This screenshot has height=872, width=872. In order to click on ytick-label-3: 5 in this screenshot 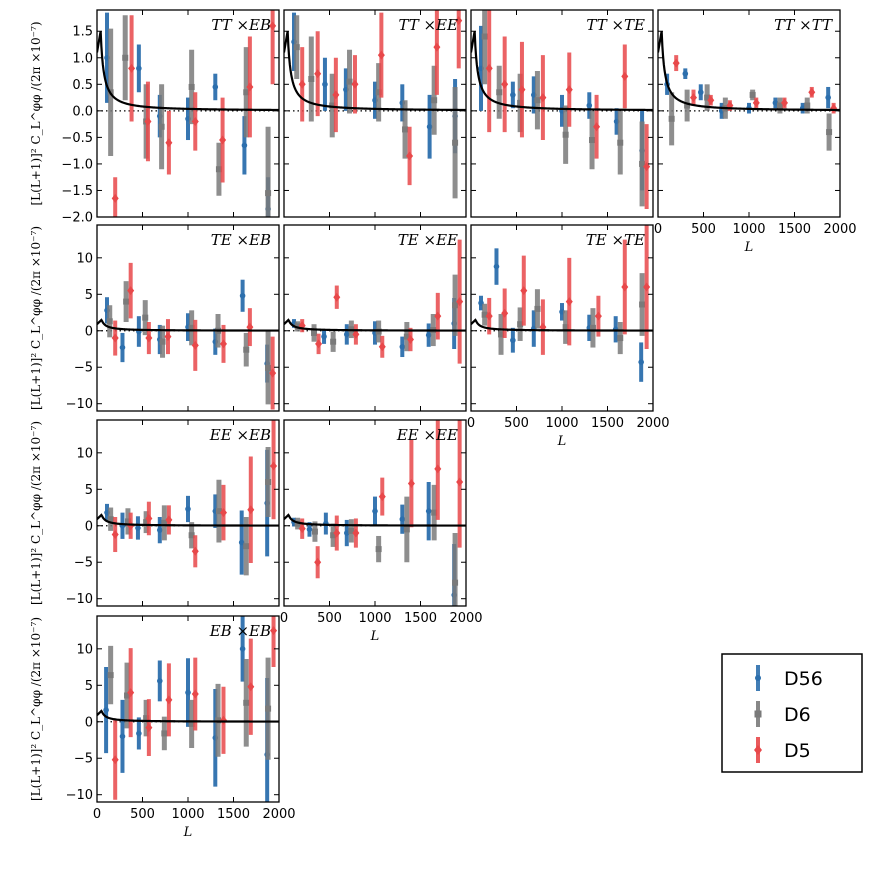, I will do `click(89, 490)`.